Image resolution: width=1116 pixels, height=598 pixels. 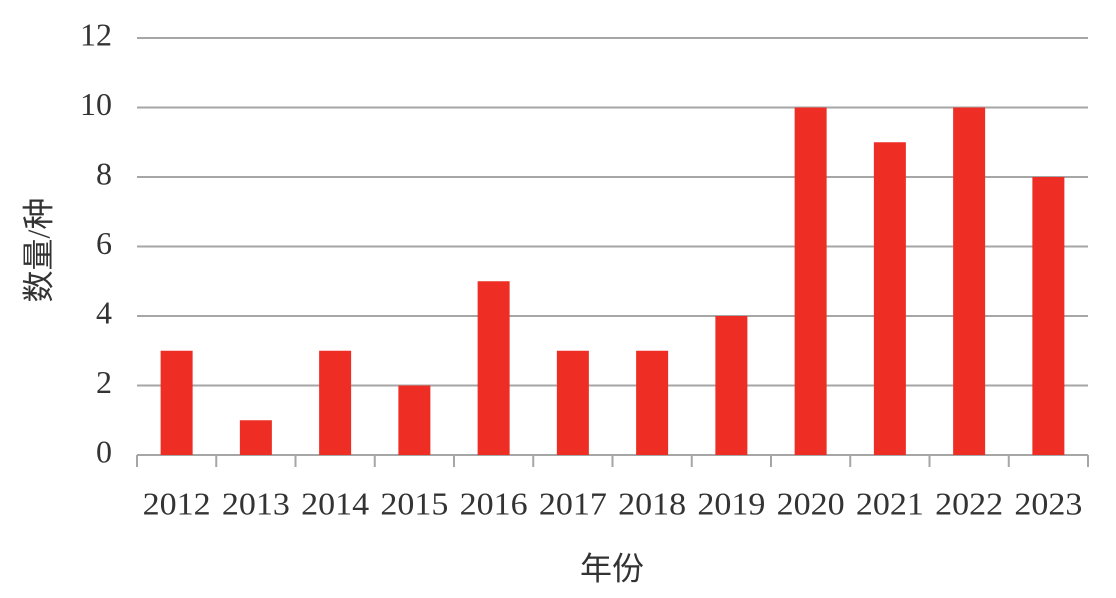 What do you see at coordinates (96, 34) in the screenshot?
I see `y-tick-label: 12` at bounding box center [96, 34].